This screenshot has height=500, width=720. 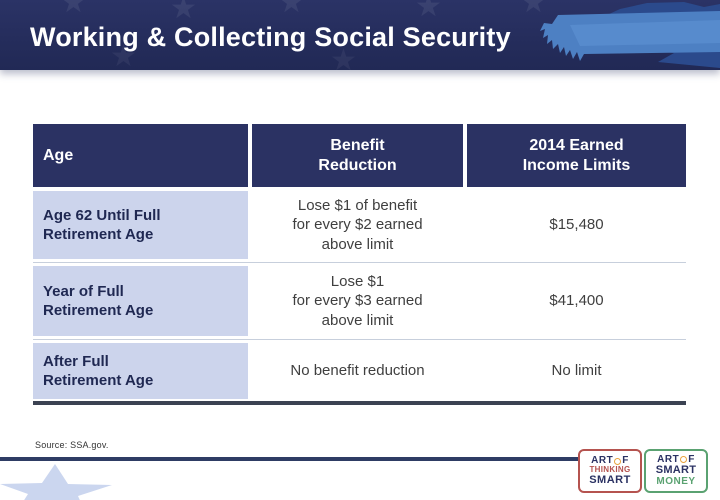 What do you see at coordinates (270, 37) in the screenshot?
I see `page-title: Working & Collecting Social Security` at bounding box center [270, 37].